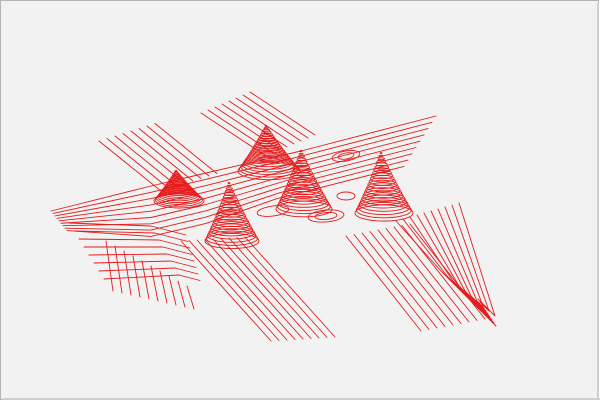 The width and height of the screenshot is (601, 402). What do you see at coordinates (282, 113) in the screenshot?
I see `cross-road-upper-mid` at bounding box center [282, 113].